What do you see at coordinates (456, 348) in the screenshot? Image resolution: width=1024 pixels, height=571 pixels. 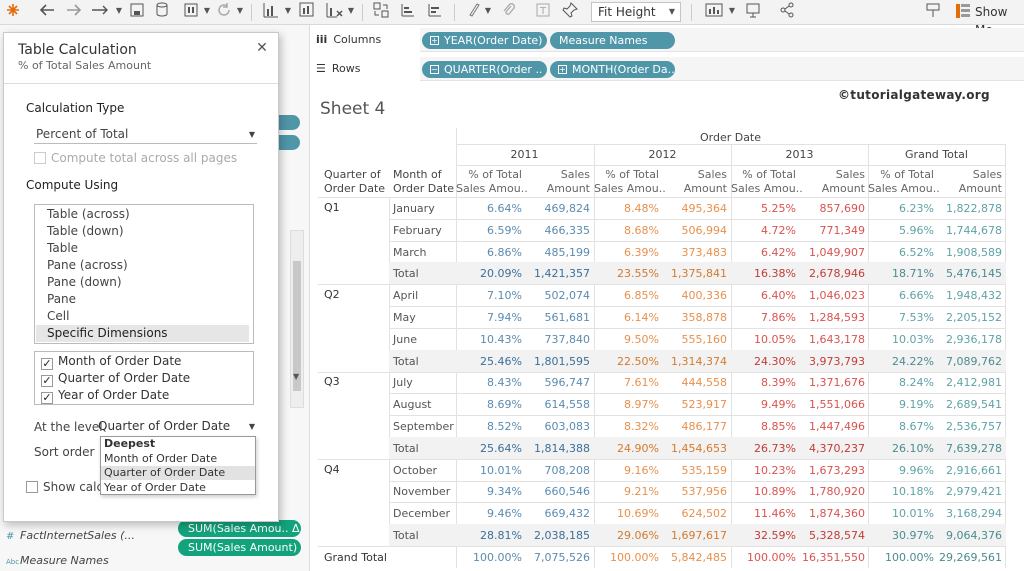 I see `column-divider` at bounding box center [456, 348].